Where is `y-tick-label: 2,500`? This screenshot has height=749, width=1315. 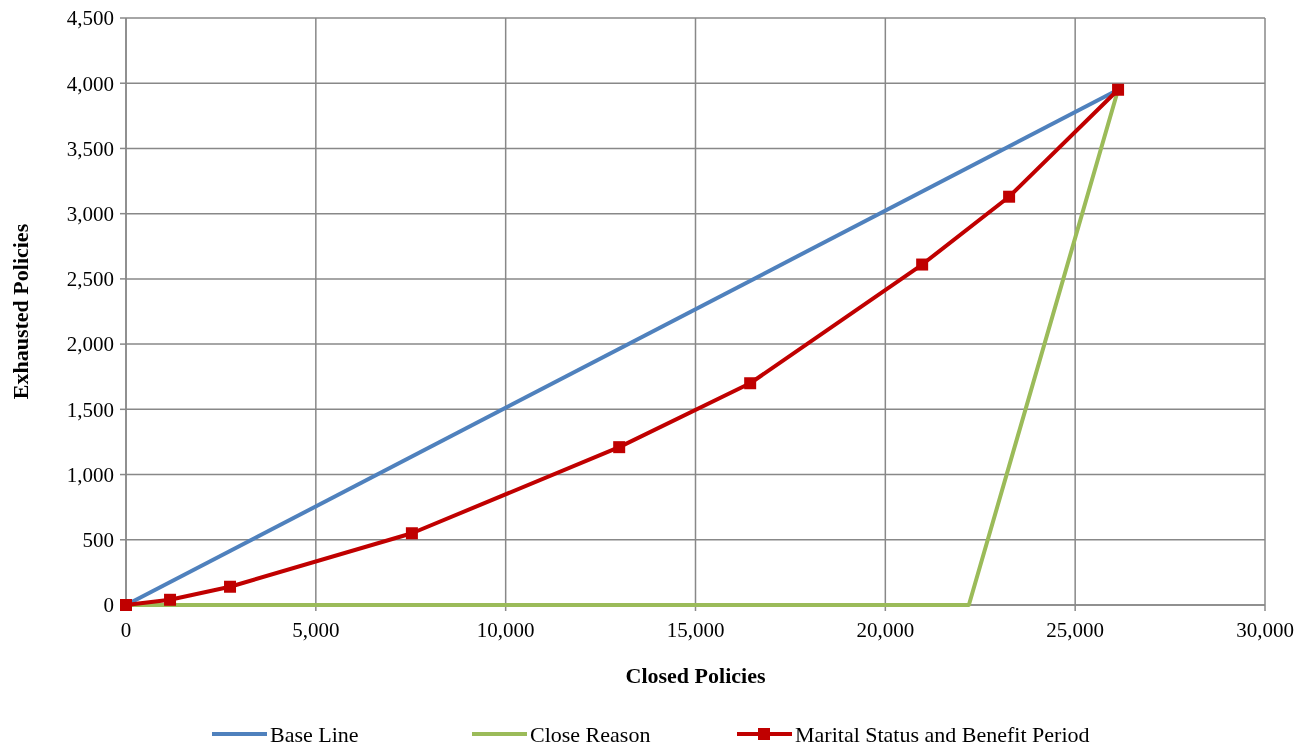
y-tick-label: 2,500 is located at coordinates (90, 279).